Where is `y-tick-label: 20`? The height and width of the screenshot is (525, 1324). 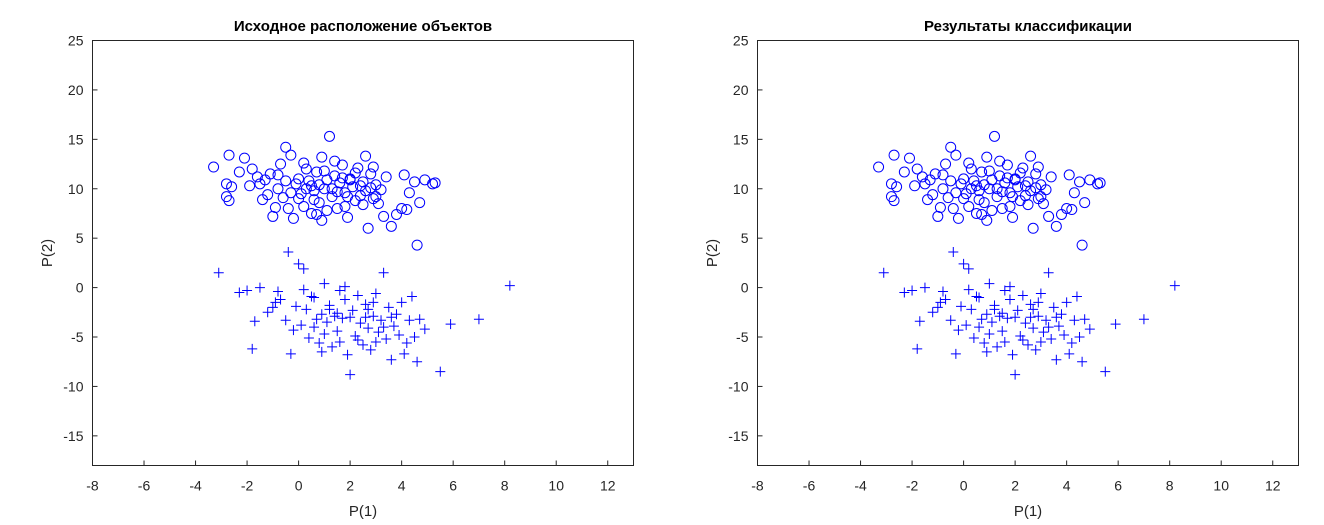 y-tick-label: 20 is located at coordinates (741, 90).